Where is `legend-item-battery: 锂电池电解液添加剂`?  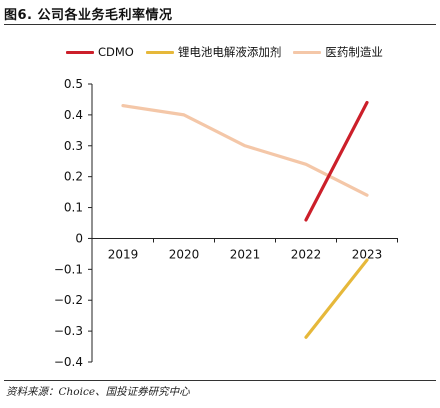 legend-item-battery: 锂电池电解液添加剂 is located at coordinates (213, 52).